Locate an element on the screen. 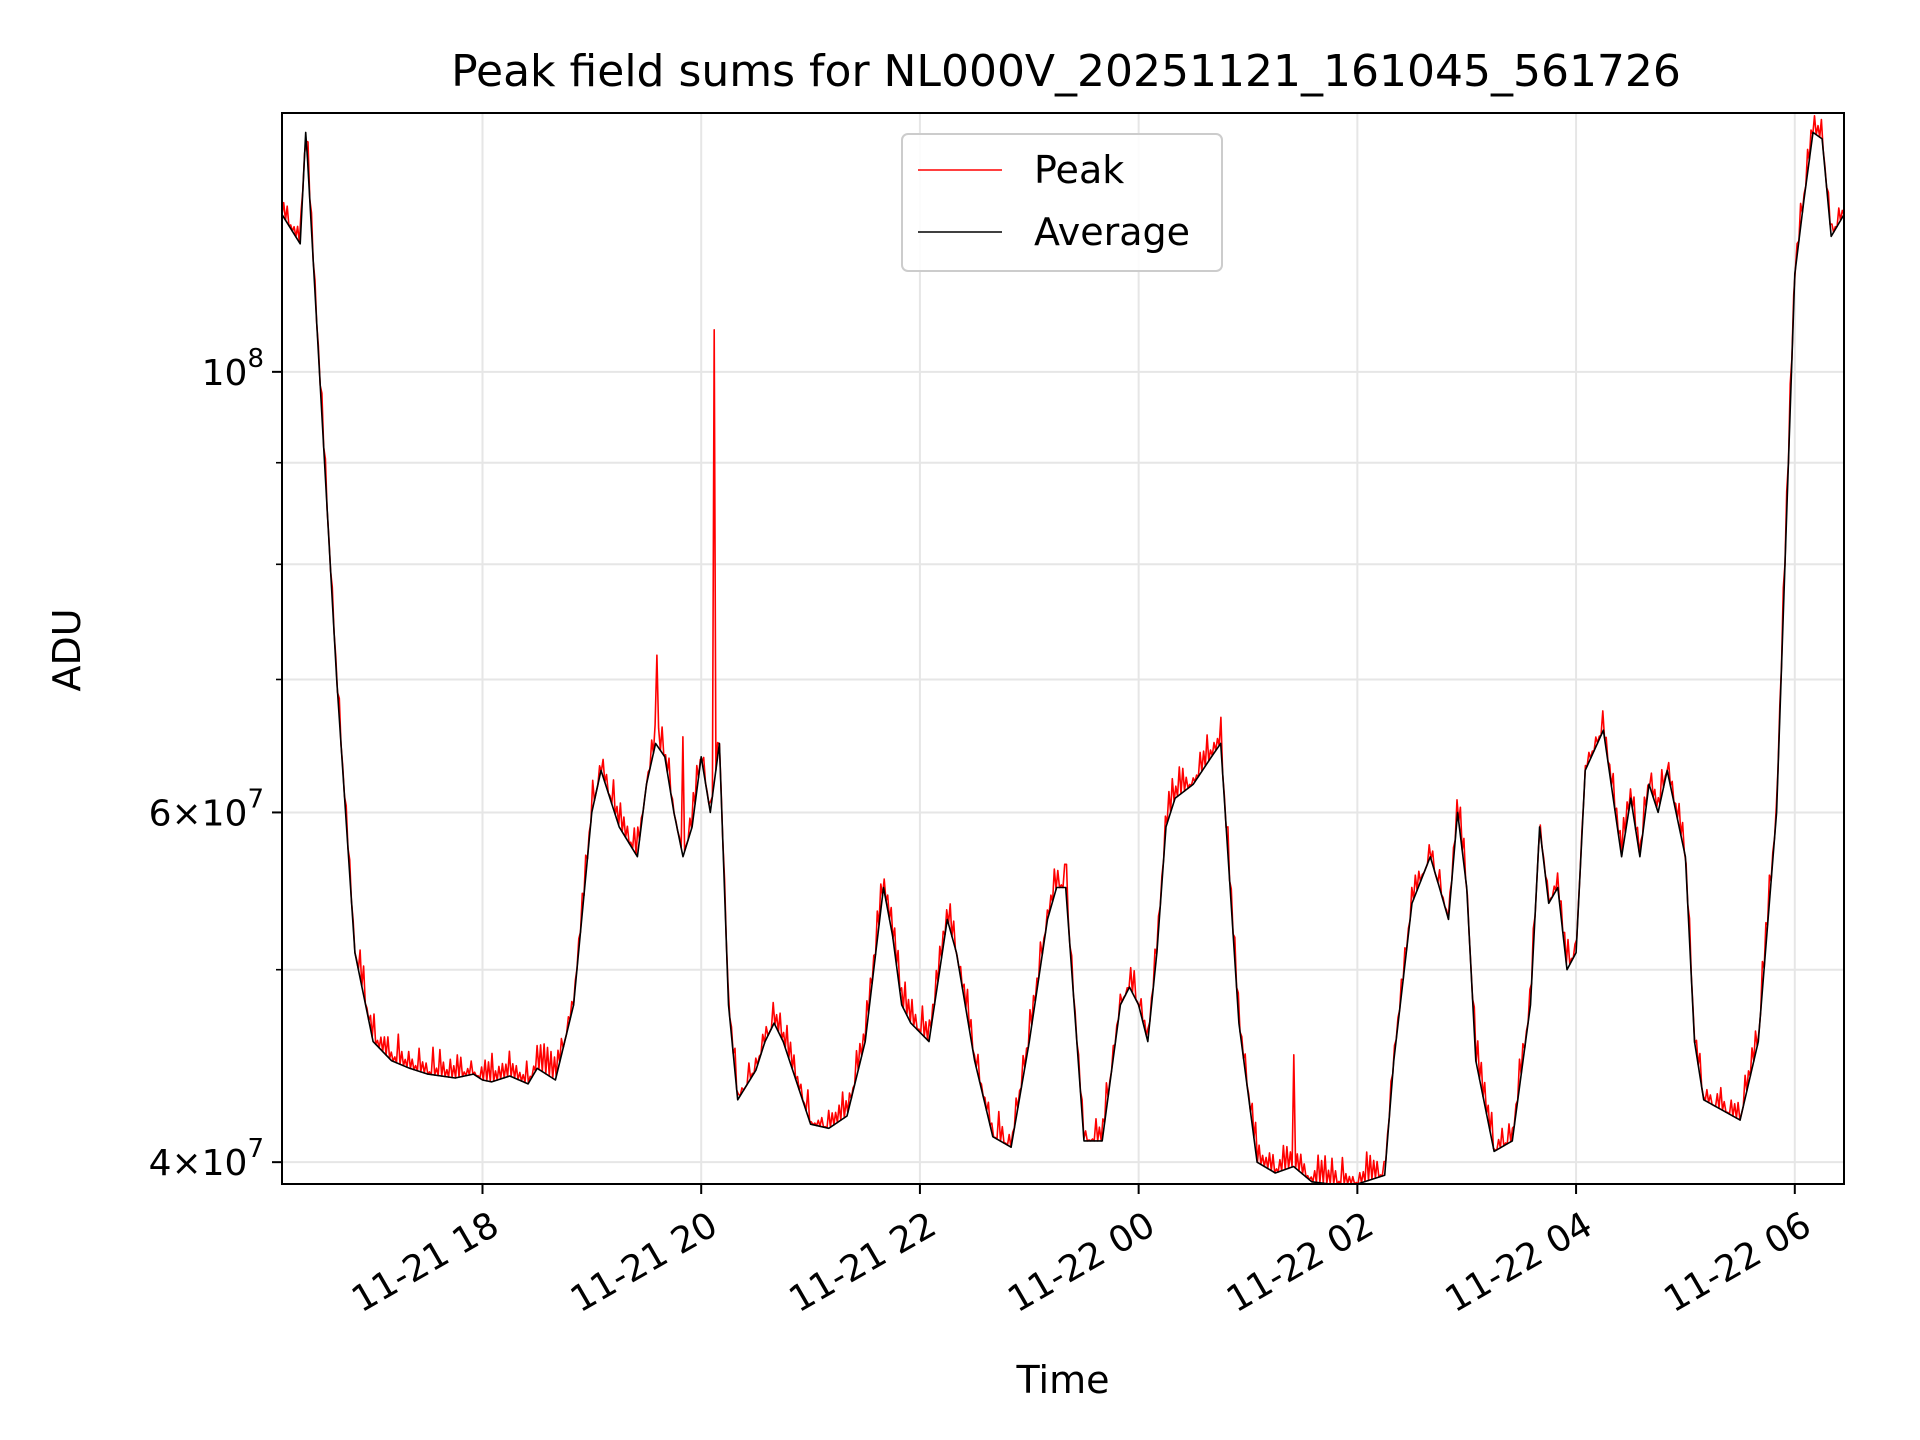  y-axis-label: ADU is located at coordinates (67, 649).